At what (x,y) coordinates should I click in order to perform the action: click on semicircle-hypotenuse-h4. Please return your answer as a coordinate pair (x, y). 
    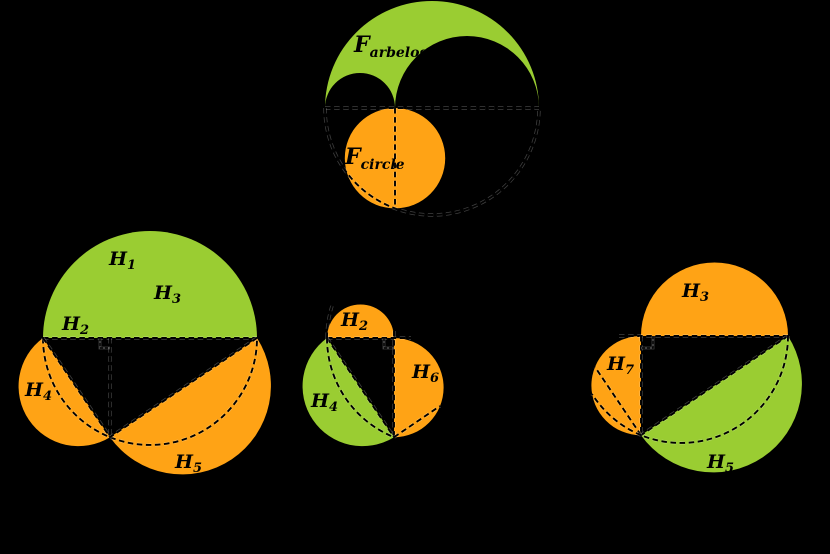
    Looking at the image, I should click on (348, 392).